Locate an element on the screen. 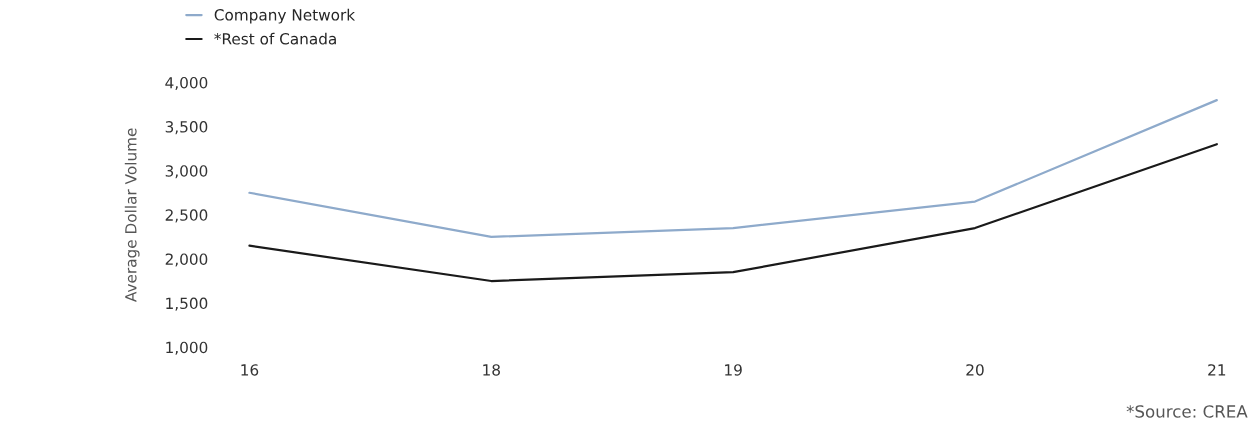 This screenshot has width=1254, height=434. x-tick-label: 20 is located at coordinates (975, 370).